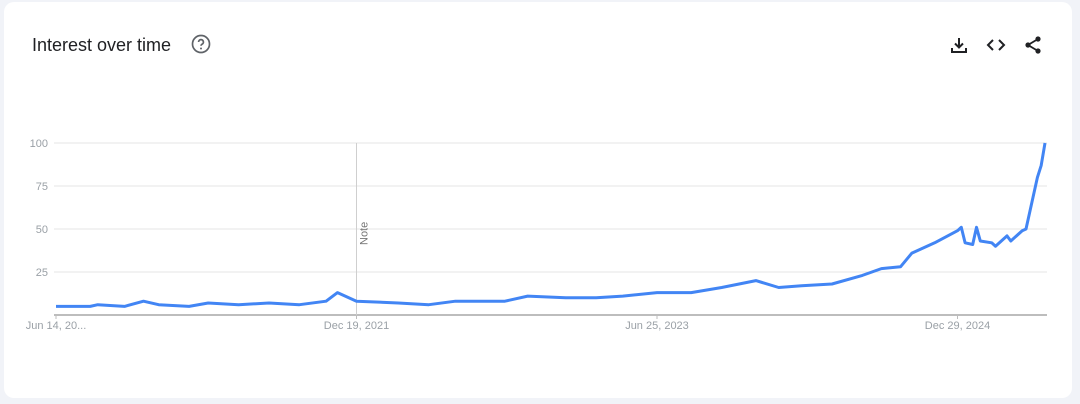  Describe the element at coordinates (957, 326) in the screenshot. I see `x-tick-label: Dec 29, 2024` at that location.